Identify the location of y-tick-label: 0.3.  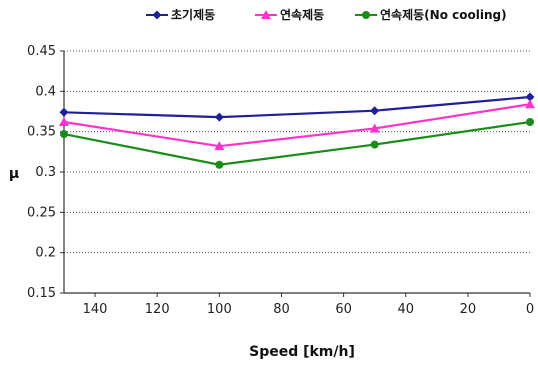
(45, 172).